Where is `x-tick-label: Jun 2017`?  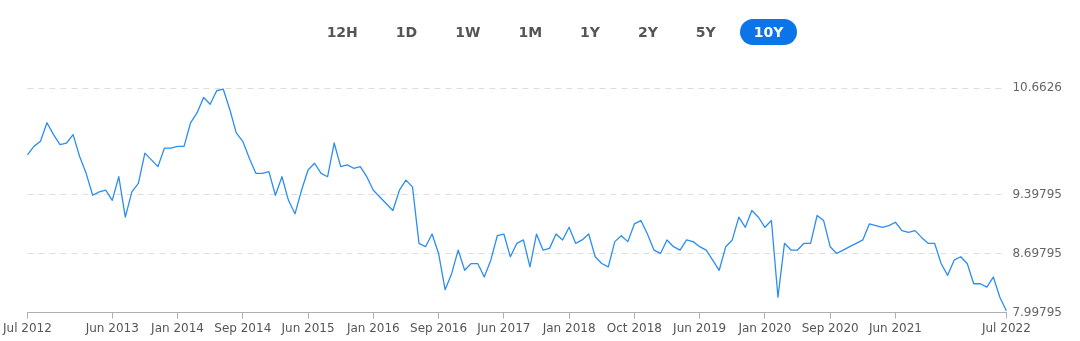 x-tick-label: Jun 2017 is located at coordinates (503, 327).